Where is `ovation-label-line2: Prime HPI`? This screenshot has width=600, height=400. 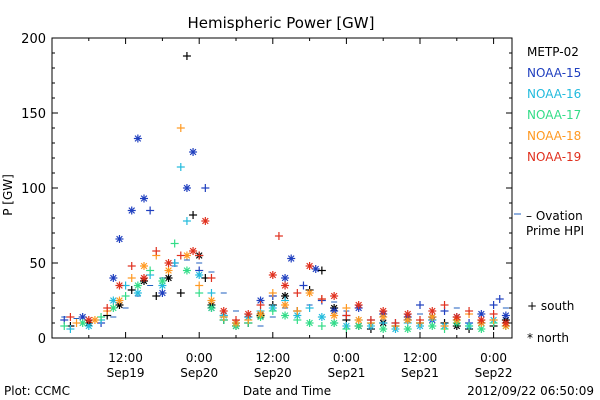
ovation-label-line2: Prime HPI is located at coordinates (555, 231).